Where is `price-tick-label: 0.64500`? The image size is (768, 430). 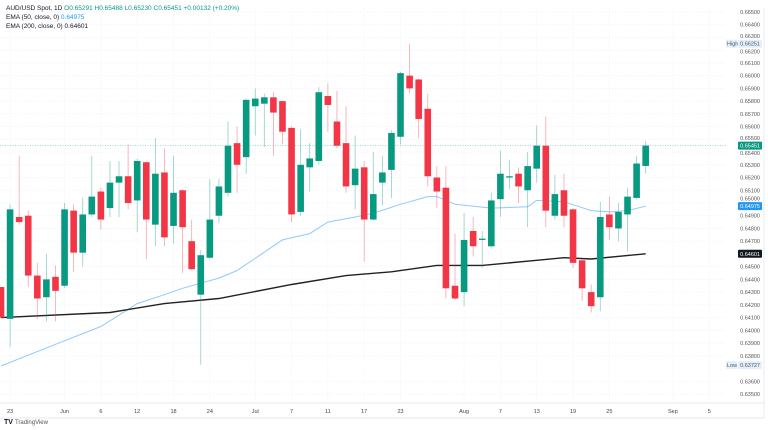 price-tick-label: 0.64500 is located at coordinates (750, 268).